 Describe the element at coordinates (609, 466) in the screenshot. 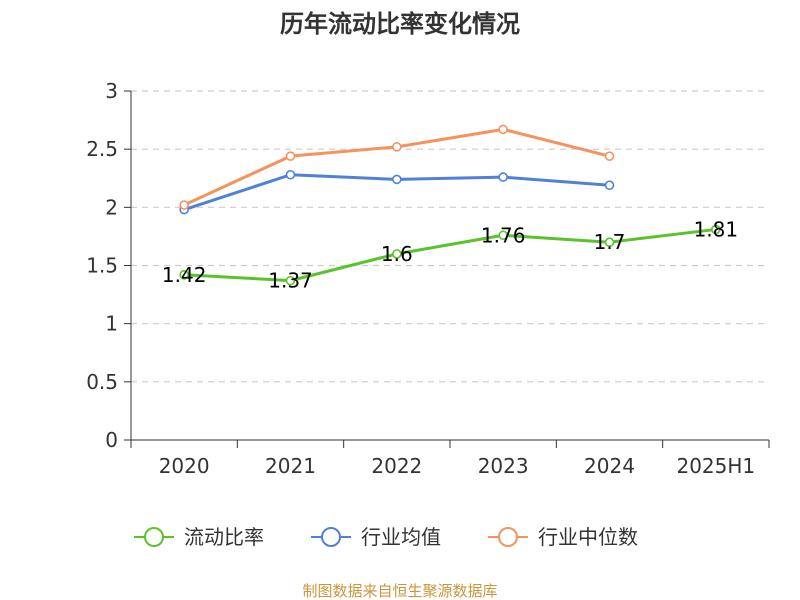

I see `x-tick-label: 2024` at that location.